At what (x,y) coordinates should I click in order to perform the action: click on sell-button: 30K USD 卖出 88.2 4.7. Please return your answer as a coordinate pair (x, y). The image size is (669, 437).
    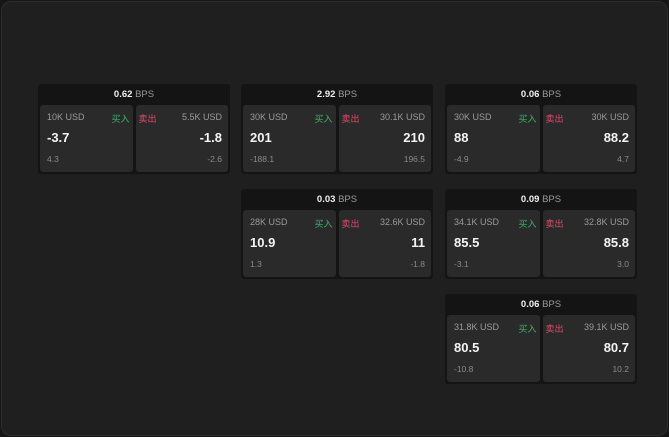
    Looking at the image, I should click on (588, 138).